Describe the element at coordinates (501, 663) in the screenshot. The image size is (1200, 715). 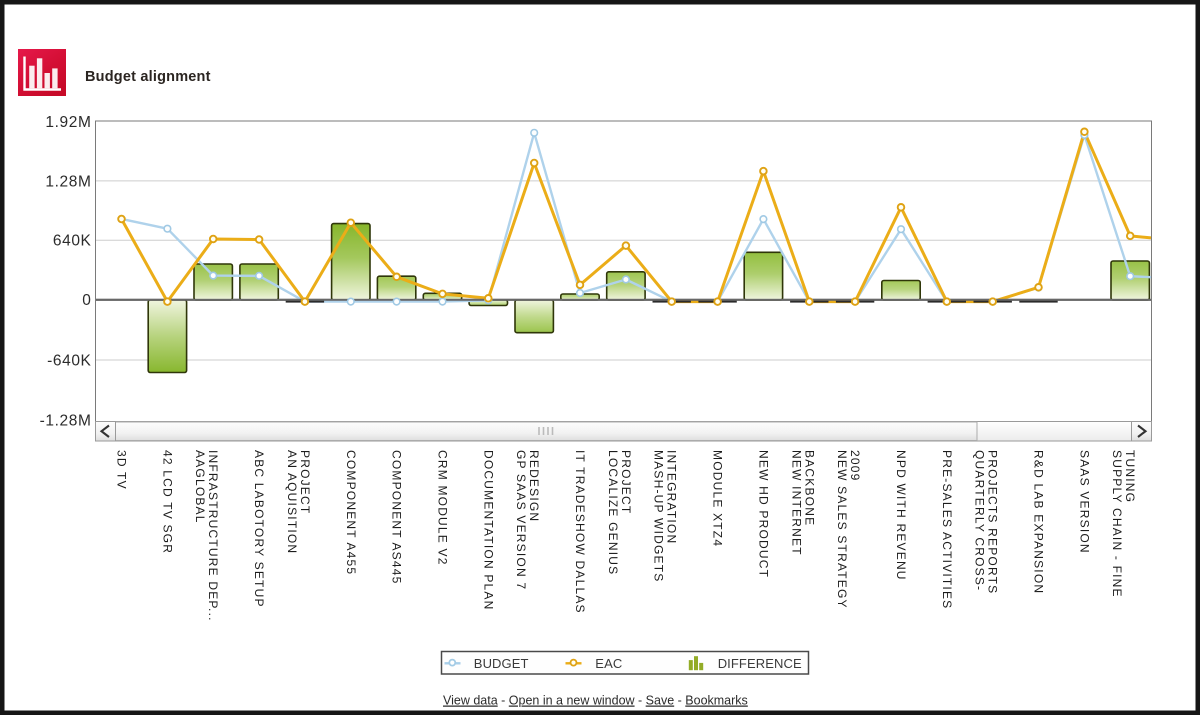
I see `svg-text: BUDGET` at that location.